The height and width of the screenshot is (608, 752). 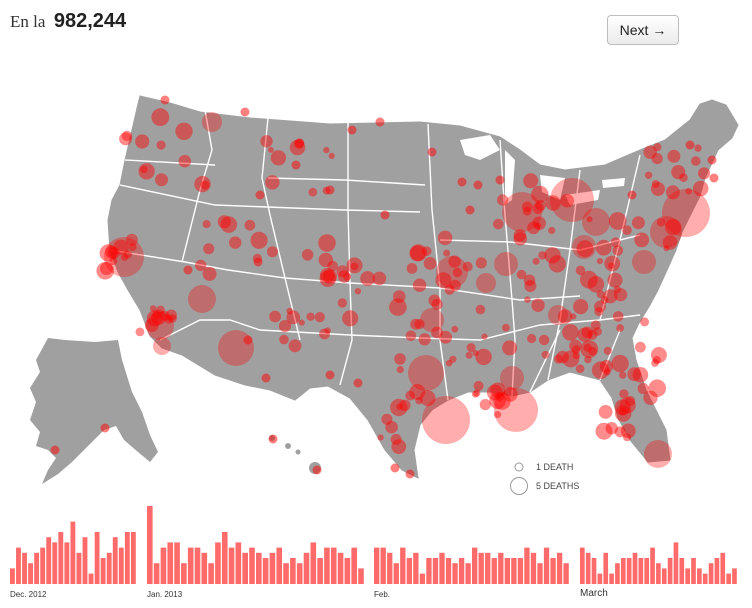 What do you see at coordinates (90, 21) in the screenshot?
I see `death-count: 982,244` at bounding box center [90, 21].